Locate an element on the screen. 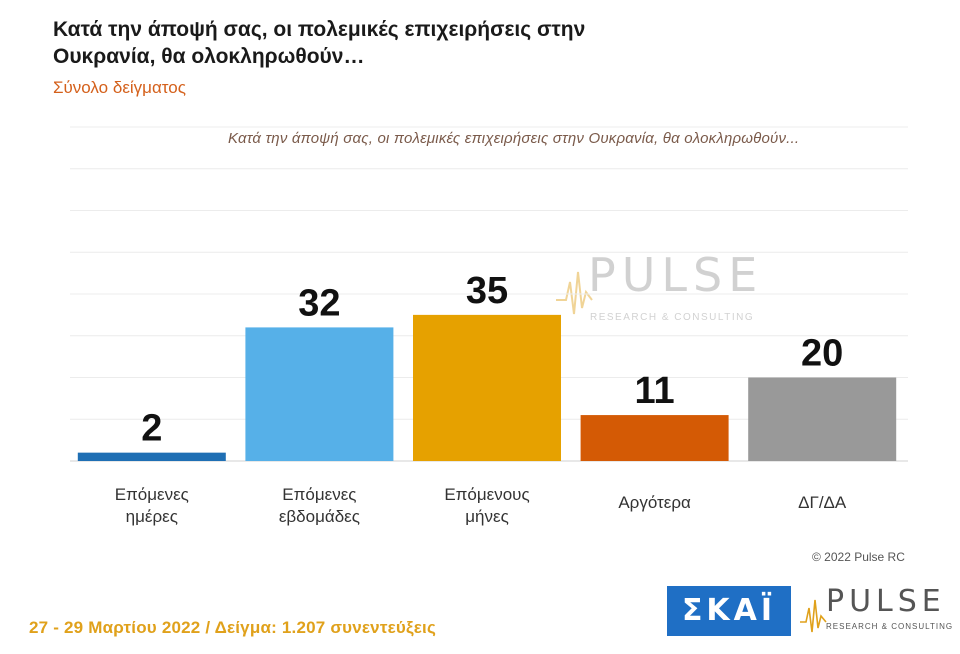  data-label: 32 is located at coordinates (319, 303).